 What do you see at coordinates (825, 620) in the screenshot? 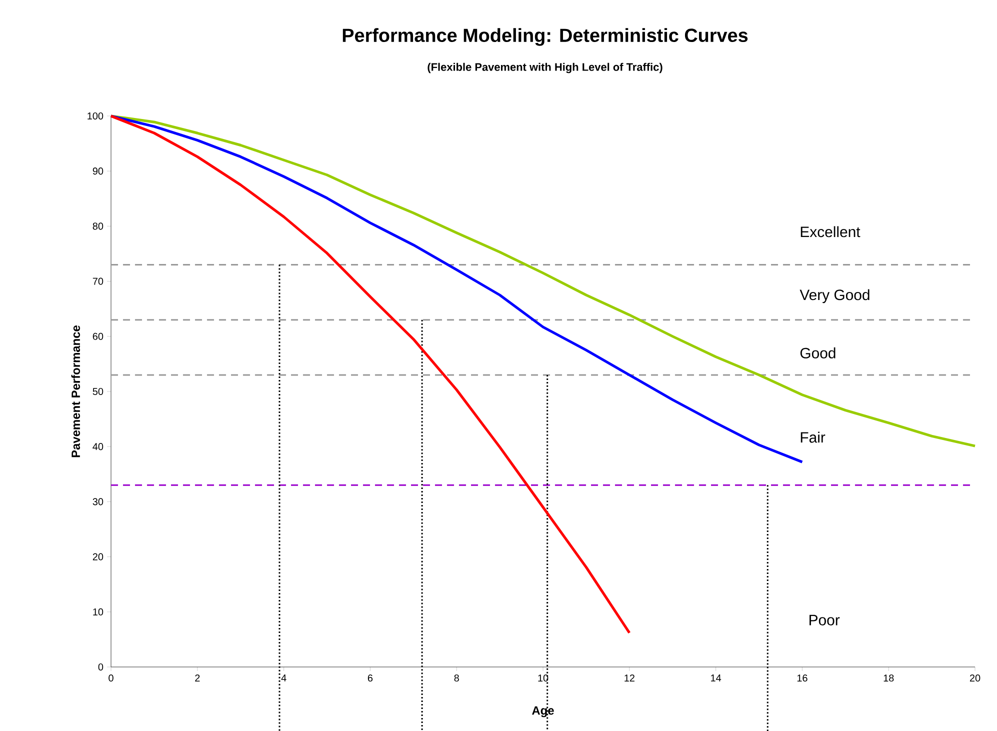
I see `annotation: Poor` at bounding box center [825, 620].